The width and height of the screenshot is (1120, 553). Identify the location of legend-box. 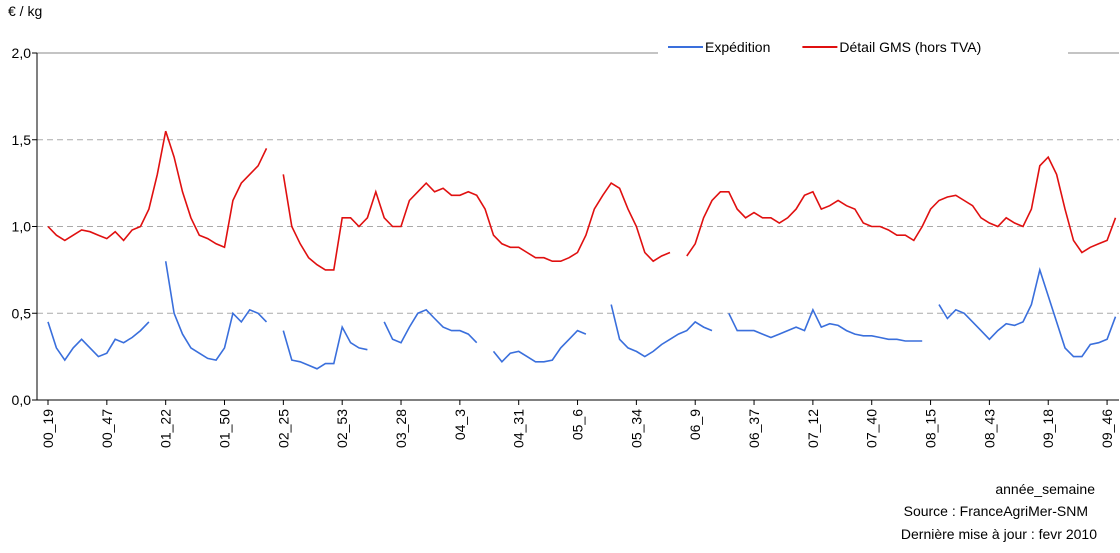
(863, 49).